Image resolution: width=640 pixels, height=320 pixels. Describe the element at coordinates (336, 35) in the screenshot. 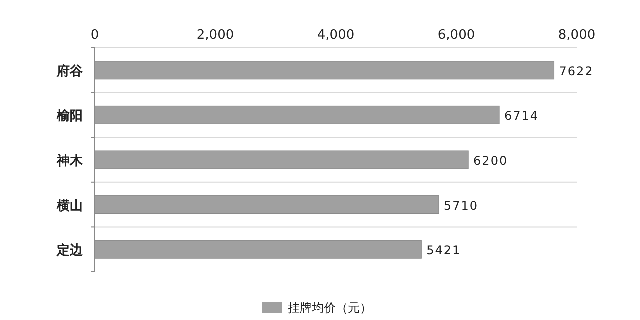

I see `x-tick-label: 4,000` at that location.